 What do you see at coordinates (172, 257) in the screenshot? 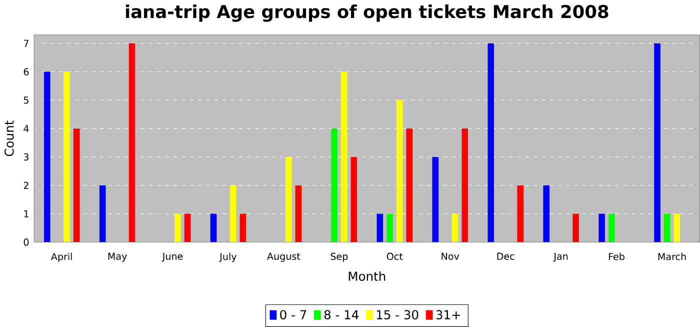
I see `x-tick-label: June` at bounding box center [172, 257].